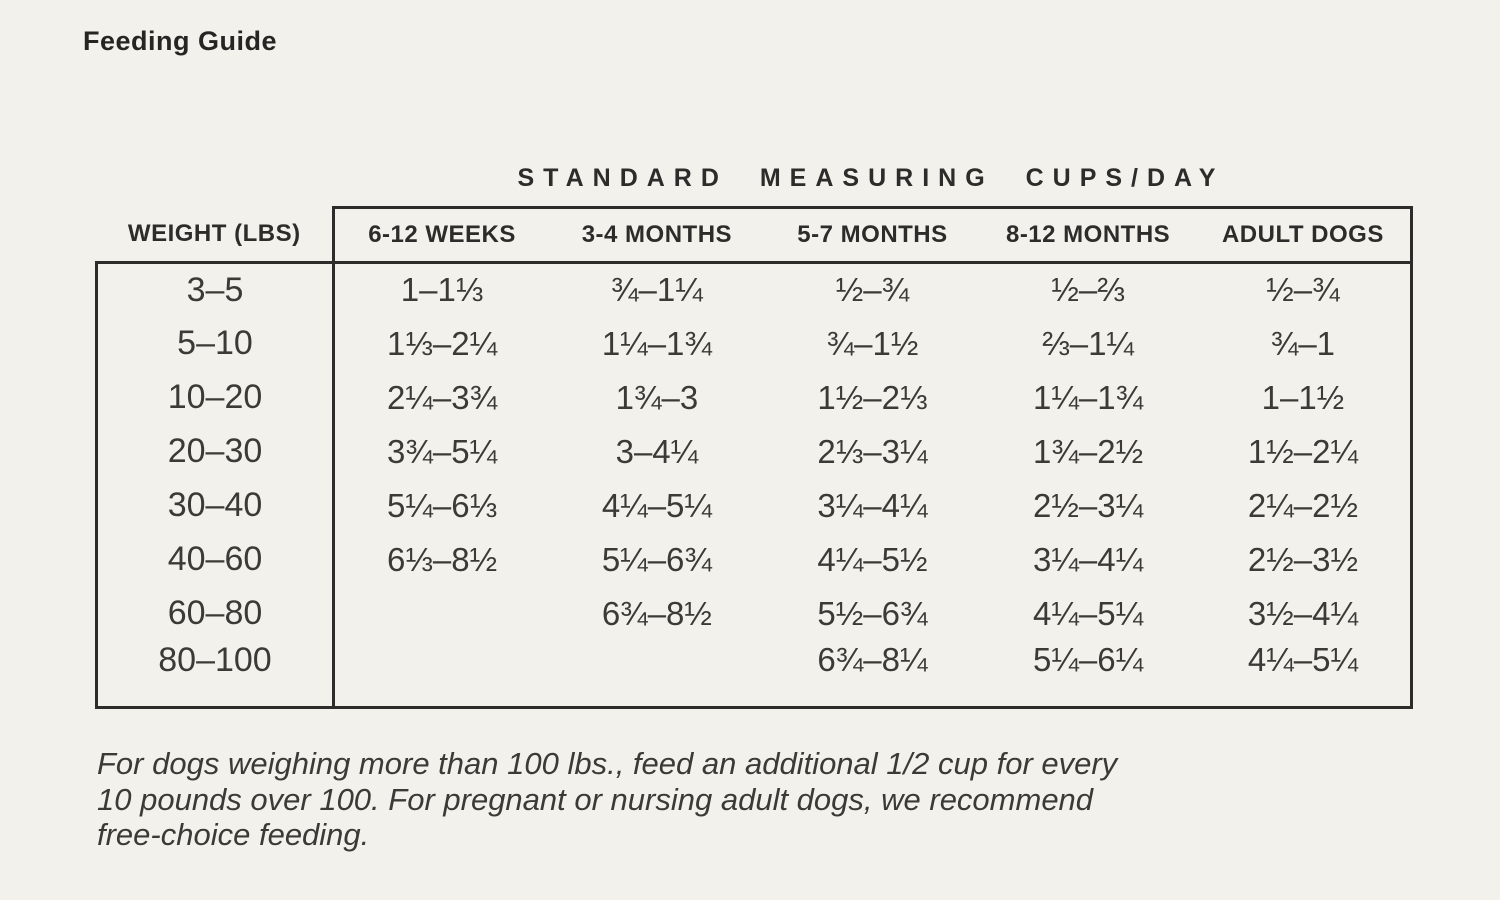 Image resolution: width=1500 pixels, height=900 pixels. Describe the element at coordinates (214, 289) in the screenshot. I see `weight-range-cell: 3–5` at that location.